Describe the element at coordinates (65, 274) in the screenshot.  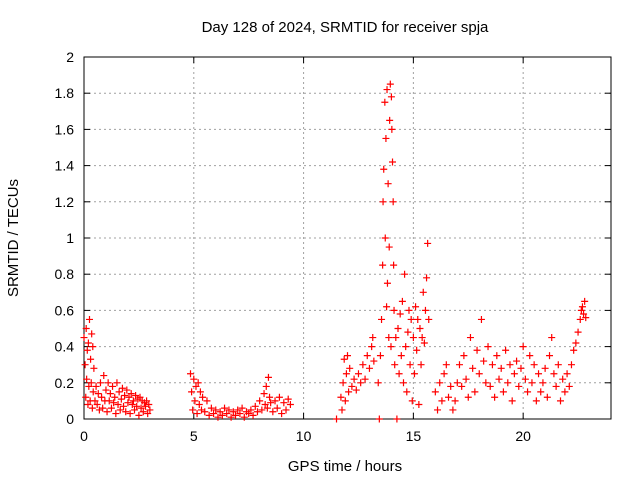
I see `y-tick-label: 0.8` at that location.